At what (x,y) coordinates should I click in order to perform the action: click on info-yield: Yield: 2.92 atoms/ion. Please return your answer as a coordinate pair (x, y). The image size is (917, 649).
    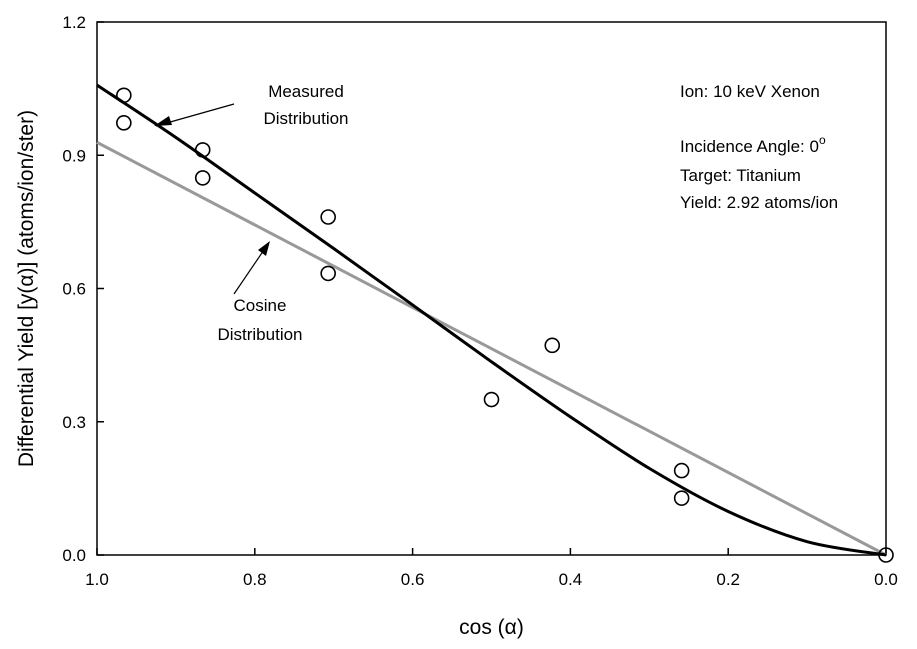
    Looking at the image, I should click on (759, 202).